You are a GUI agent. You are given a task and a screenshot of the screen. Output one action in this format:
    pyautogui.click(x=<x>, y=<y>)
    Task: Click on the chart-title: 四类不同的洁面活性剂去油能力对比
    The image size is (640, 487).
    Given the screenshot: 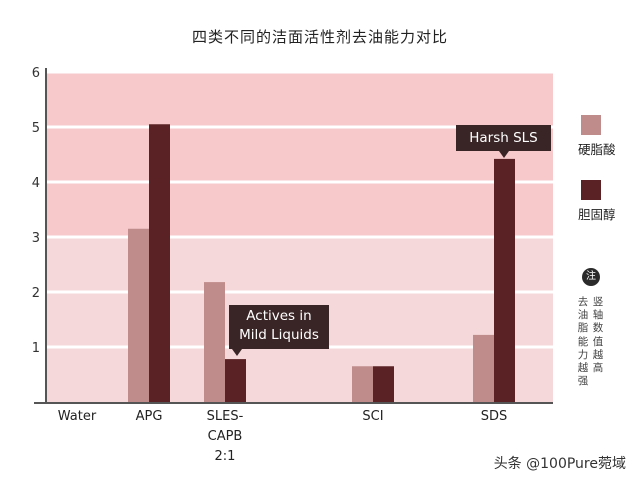 What is the action you would take?
    pyautogui.click(x=319, y=37)
    